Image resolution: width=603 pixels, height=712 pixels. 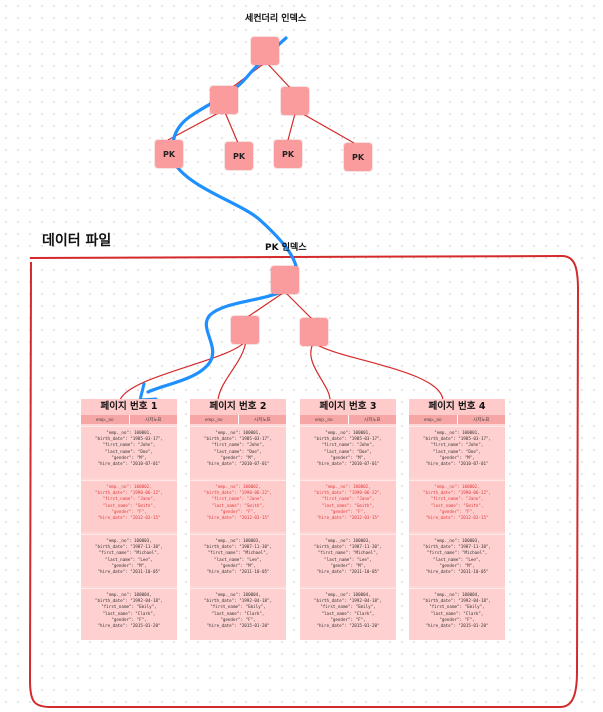 What do you see at coordinates (286, 248) in the screenshot?
I see `pk-index-title: PK 인덱스` at bounding box center [286, 248].